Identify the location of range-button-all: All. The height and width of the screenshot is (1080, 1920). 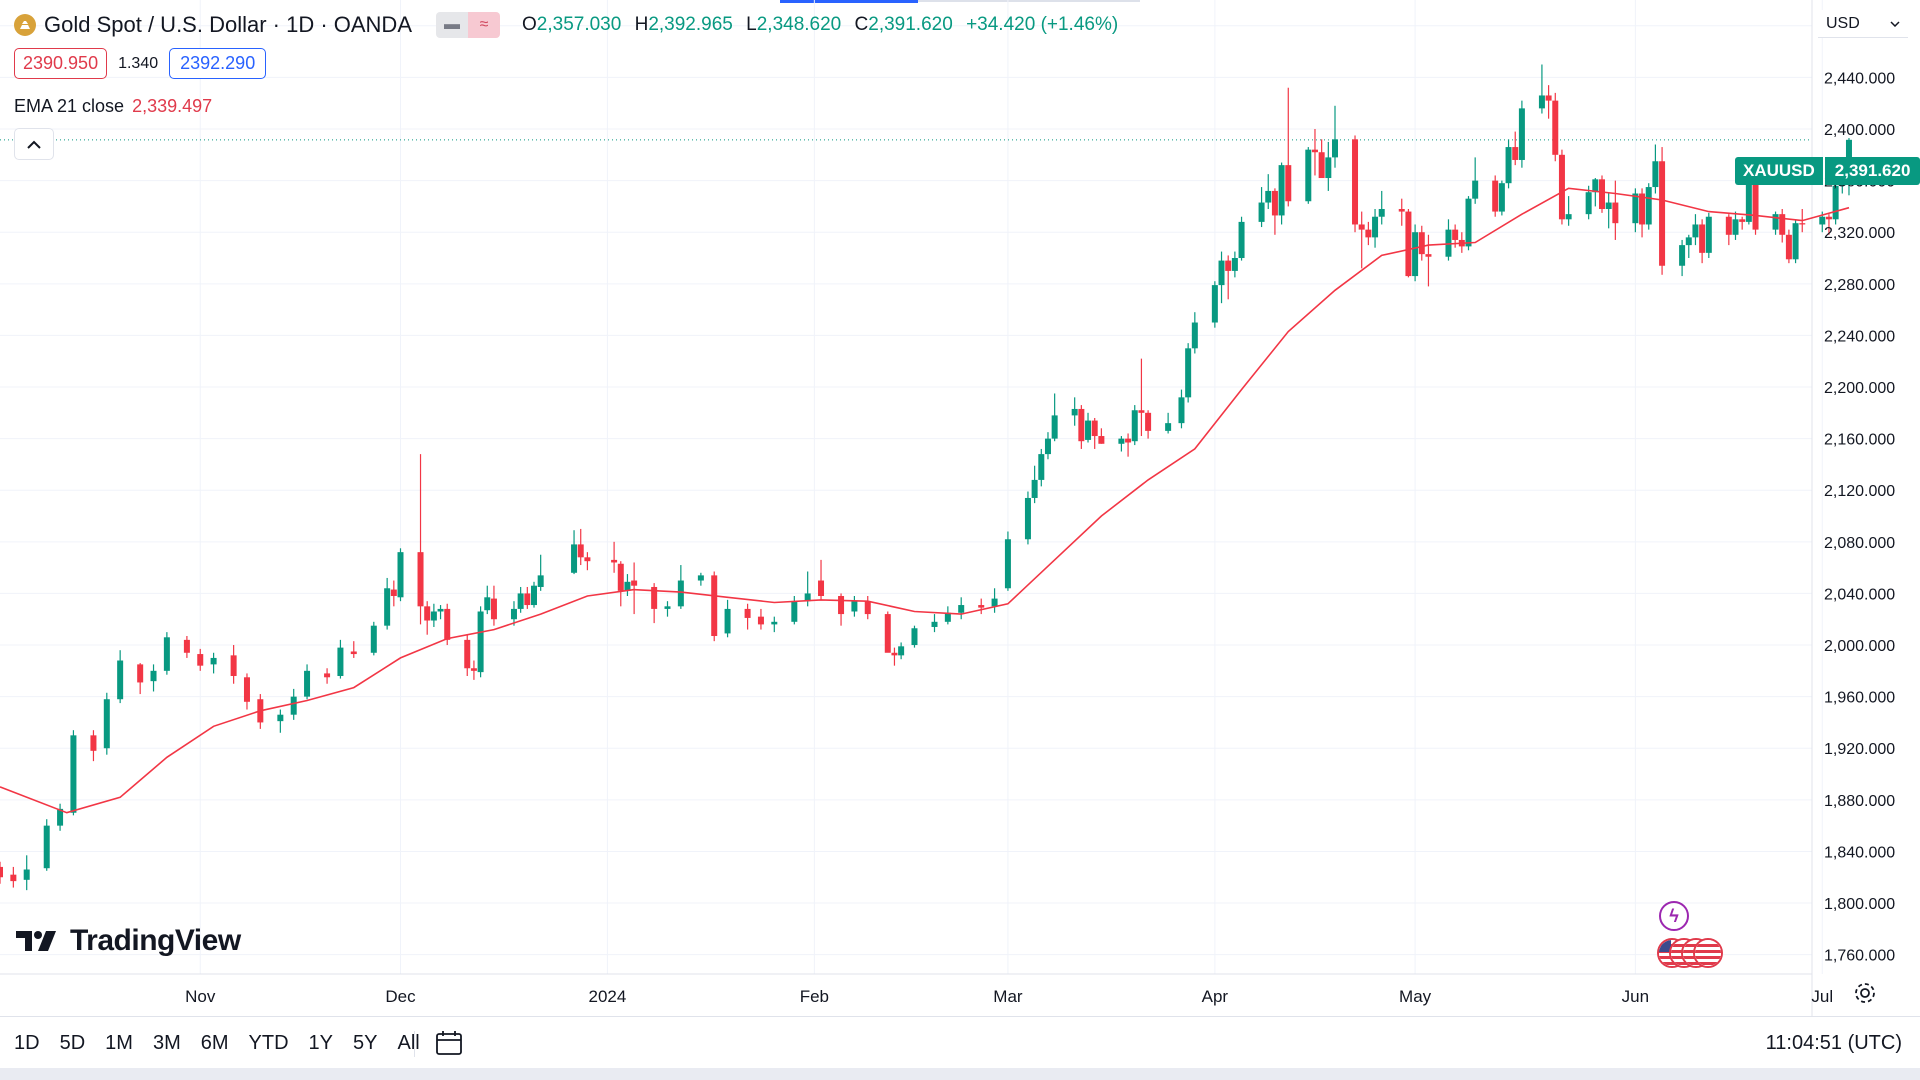
(408, 1042).